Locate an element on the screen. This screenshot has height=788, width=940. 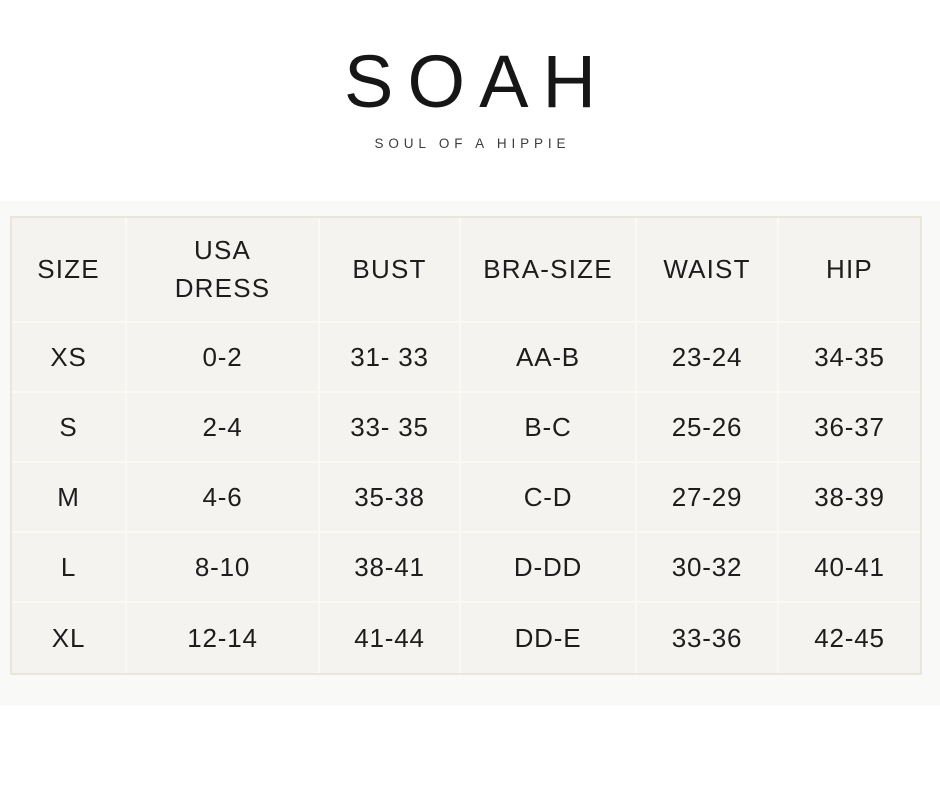
measurement-cell: 33- 35 is located at coordinates (390, 428).